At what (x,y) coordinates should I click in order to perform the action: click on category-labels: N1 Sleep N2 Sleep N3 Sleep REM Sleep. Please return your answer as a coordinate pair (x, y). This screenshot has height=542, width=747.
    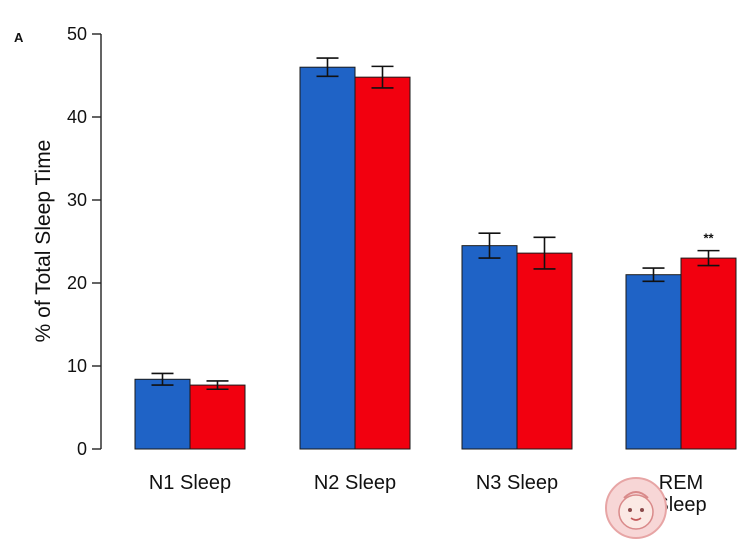
    Looking at the image, I should click on (428, 494).